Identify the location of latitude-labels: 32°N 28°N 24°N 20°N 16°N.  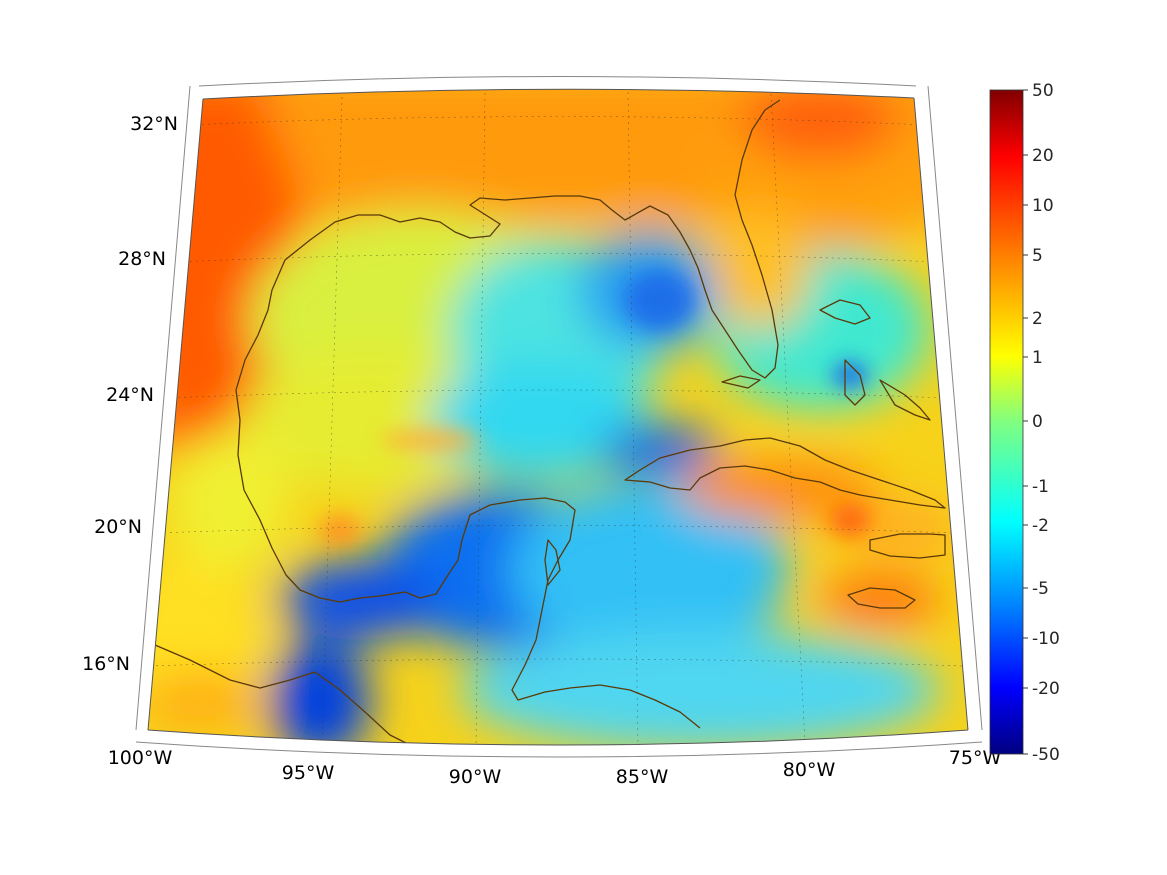
(130, 394).